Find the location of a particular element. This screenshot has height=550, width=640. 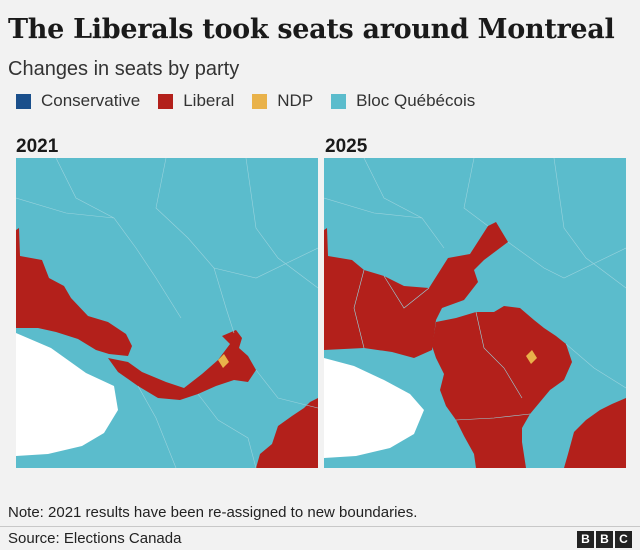

map-2021-ndp is located at coordinates (223, 361).